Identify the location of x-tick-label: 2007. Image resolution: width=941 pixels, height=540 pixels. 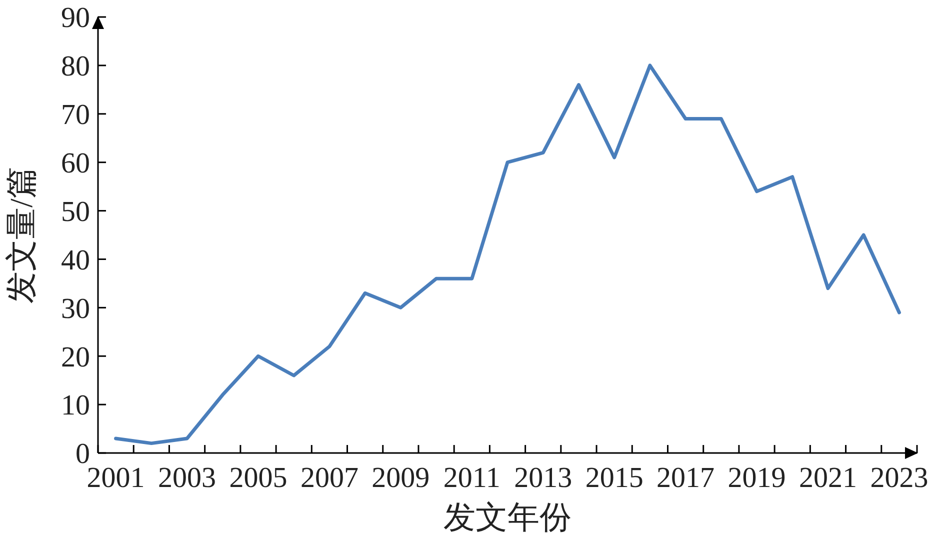
(329, 478).